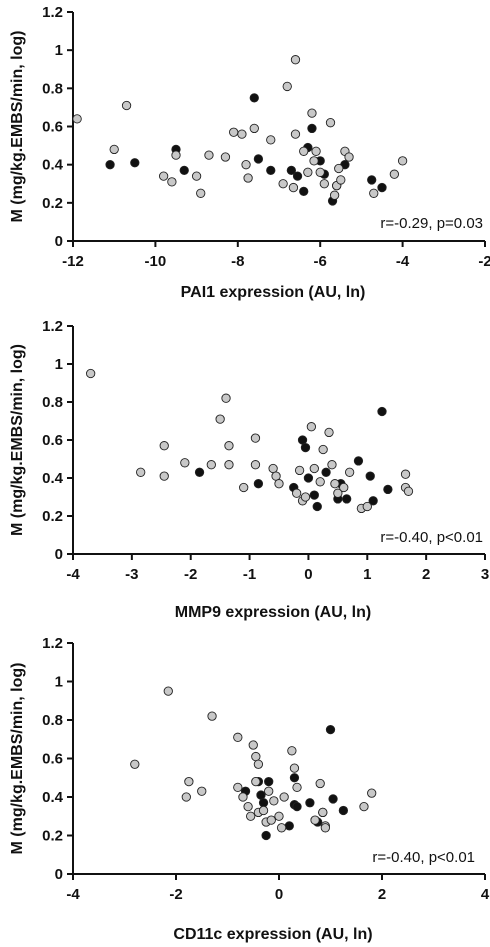 The width and height of the screenshot is (490, 947). I want to click on x-tick-label: -4, so click(73, 894).